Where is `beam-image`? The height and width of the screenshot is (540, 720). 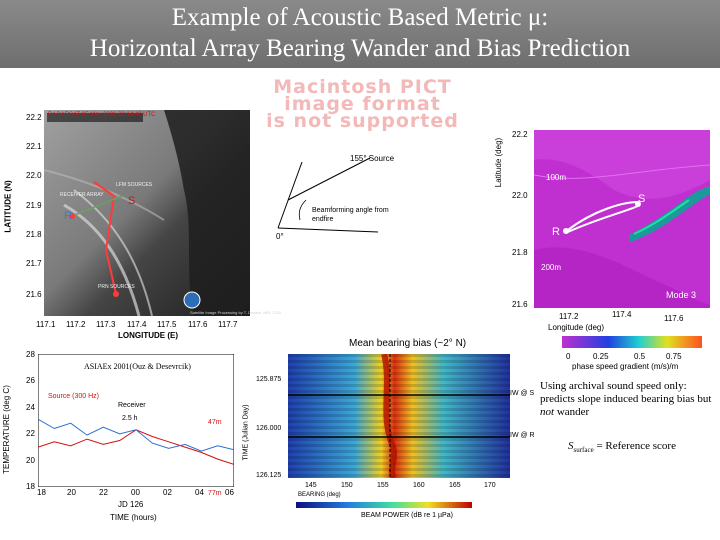 beam-image is located at coordinates (399, 416).